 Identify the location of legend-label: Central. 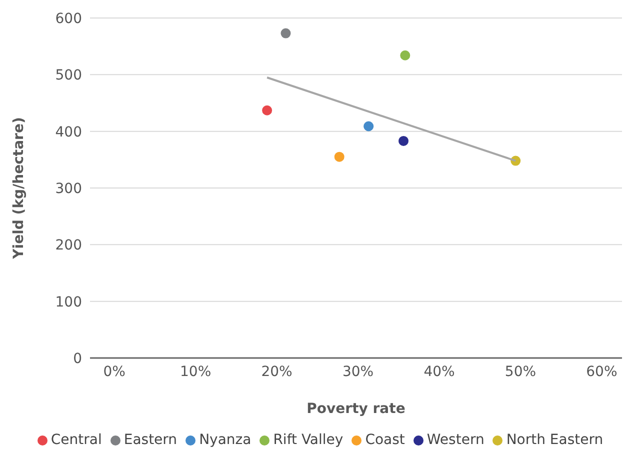
(76, 440).